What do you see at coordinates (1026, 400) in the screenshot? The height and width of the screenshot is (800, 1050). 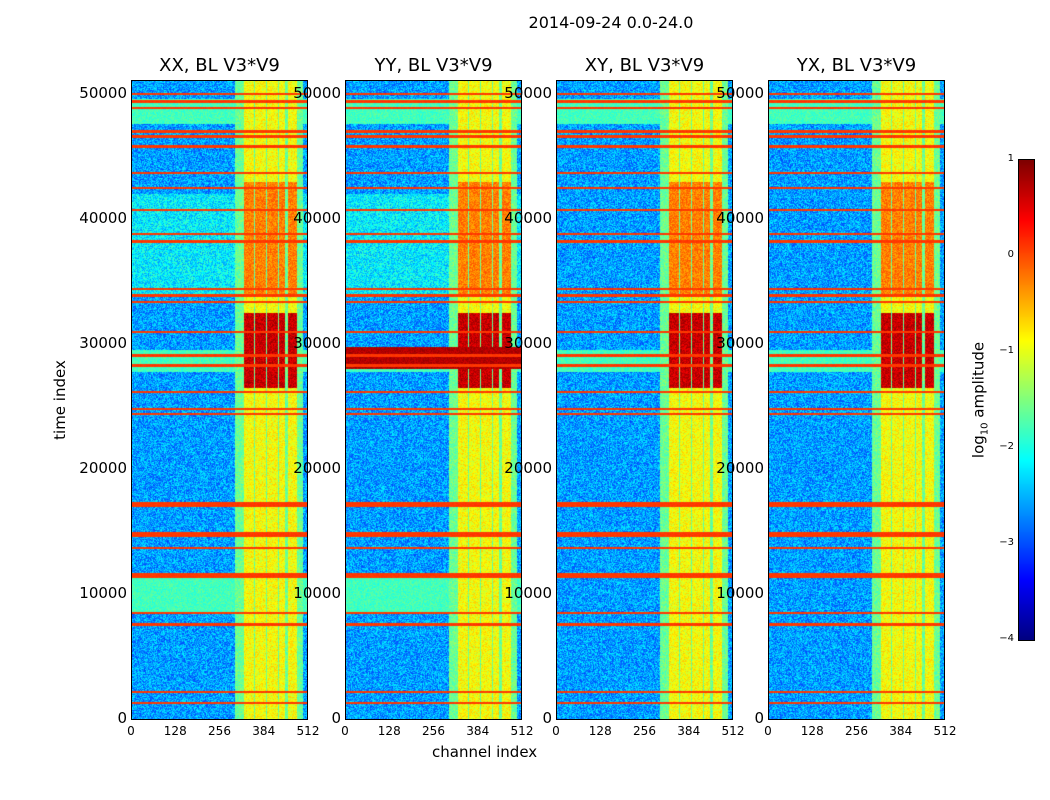 I see `colorbar` at bounding box center [1026, 400].